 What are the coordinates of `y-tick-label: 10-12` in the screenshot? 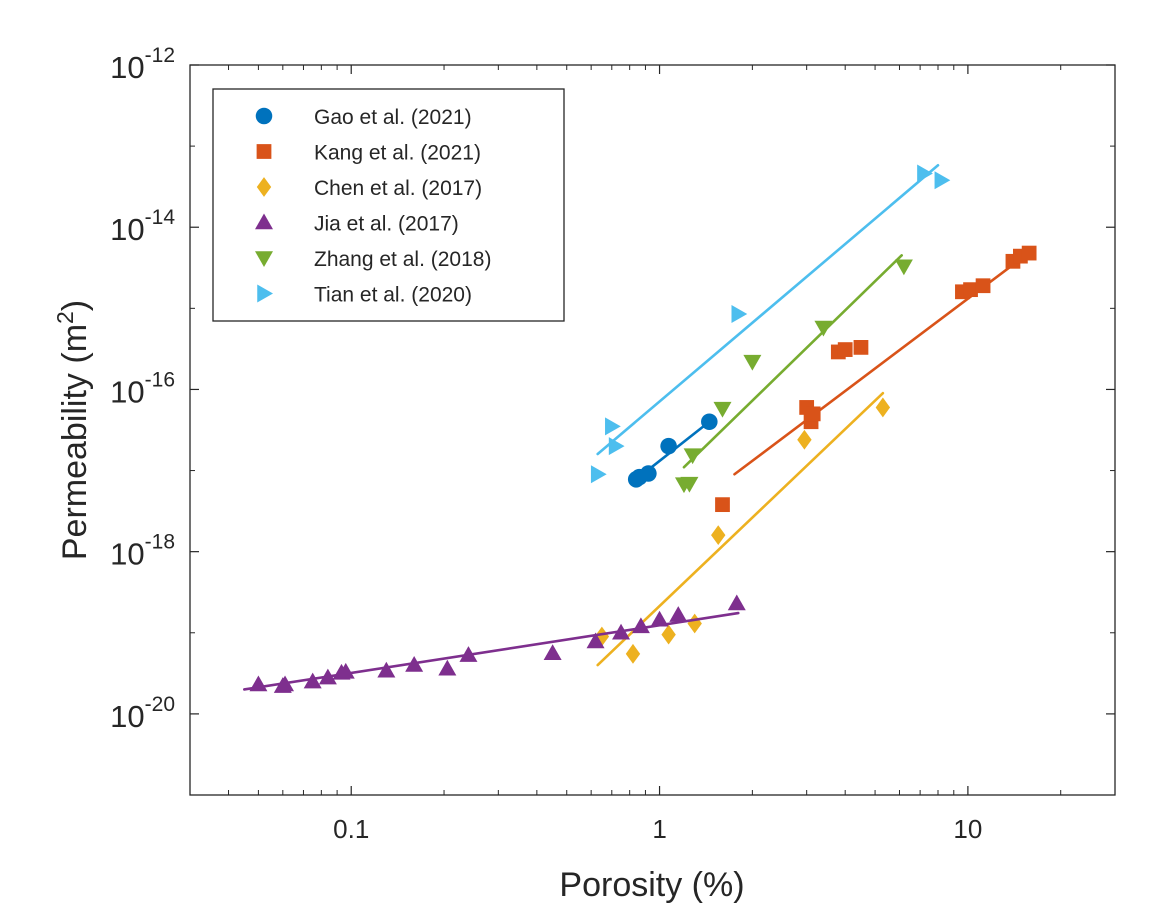 It's located at (142, 64).